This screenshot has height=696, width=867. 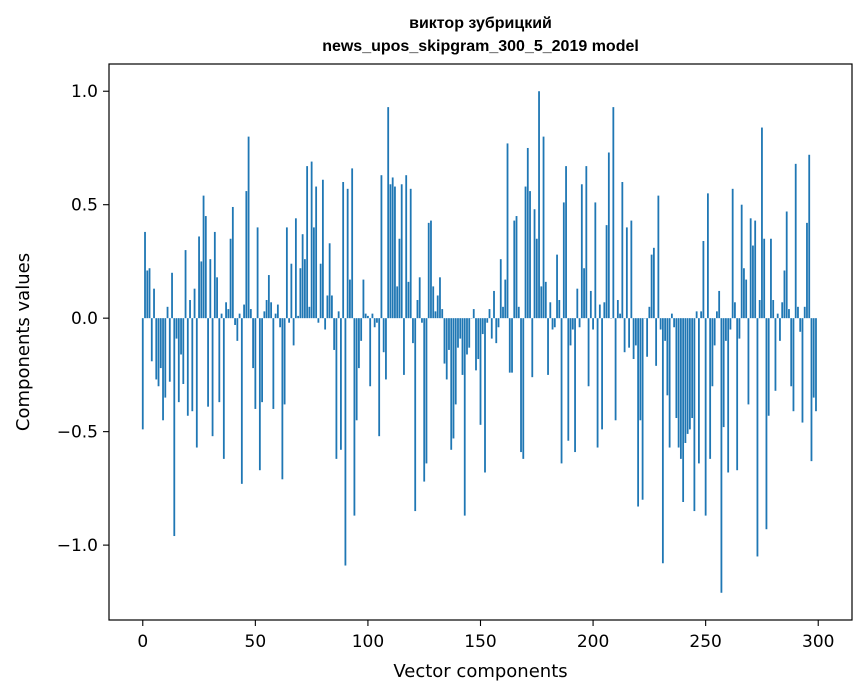 I want to click on x-tick-label: 250, so click(x=705, y=642).